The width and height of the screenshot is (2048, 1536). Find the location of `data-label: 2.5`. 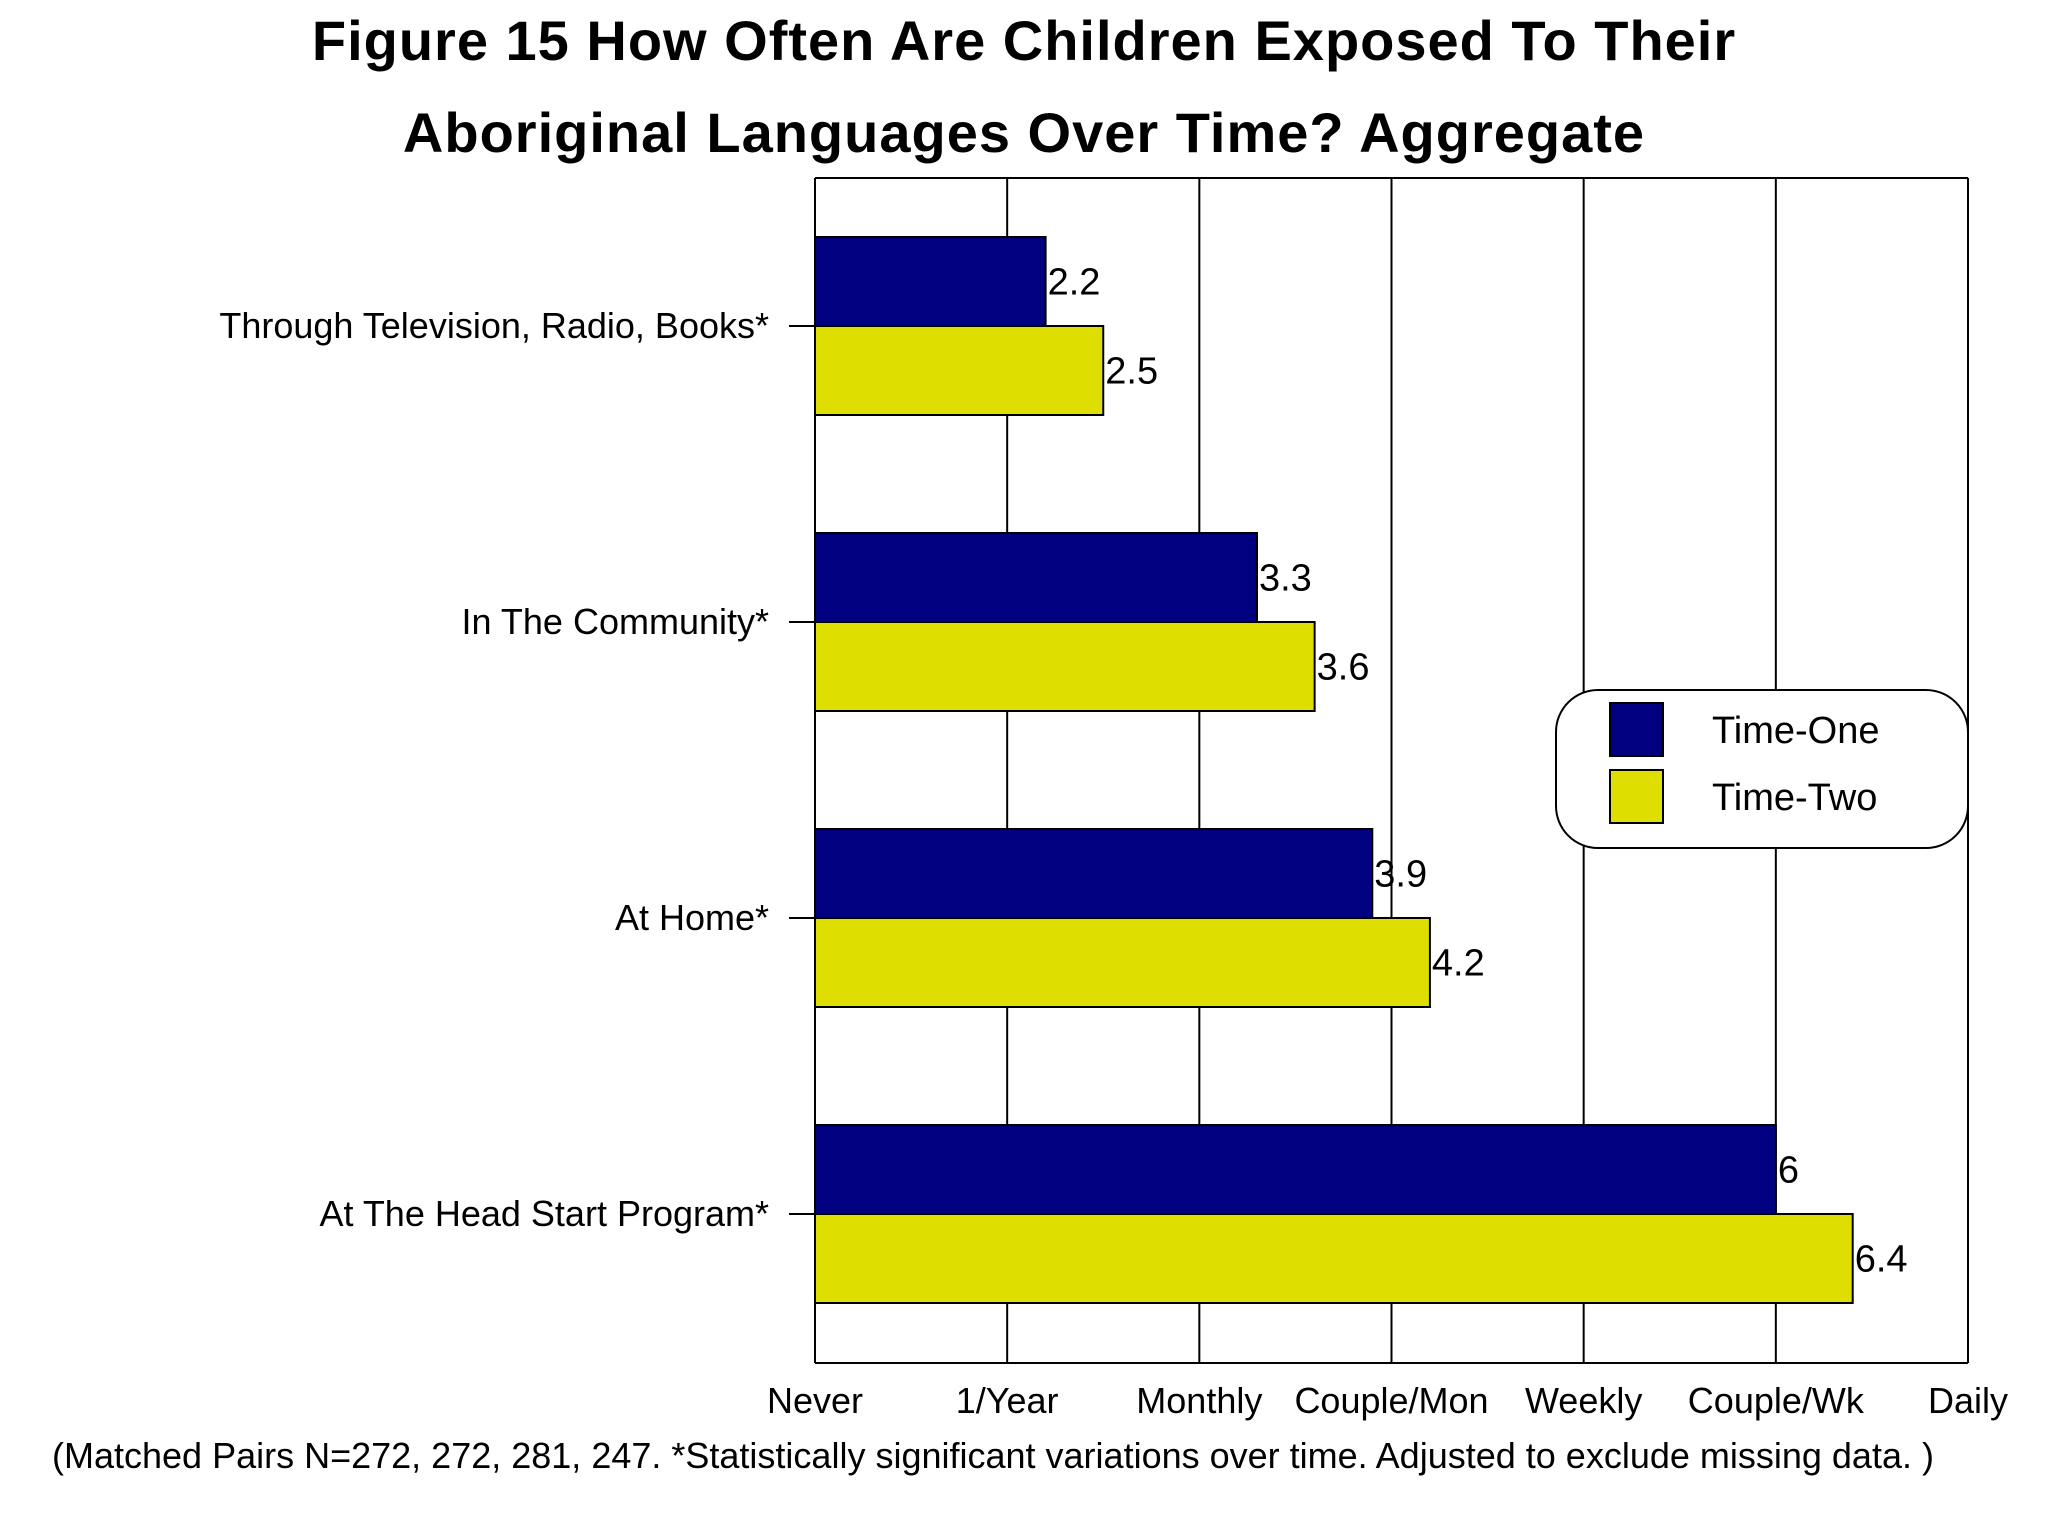

data-label: 2.5 is located at coordinates (1131, 372).